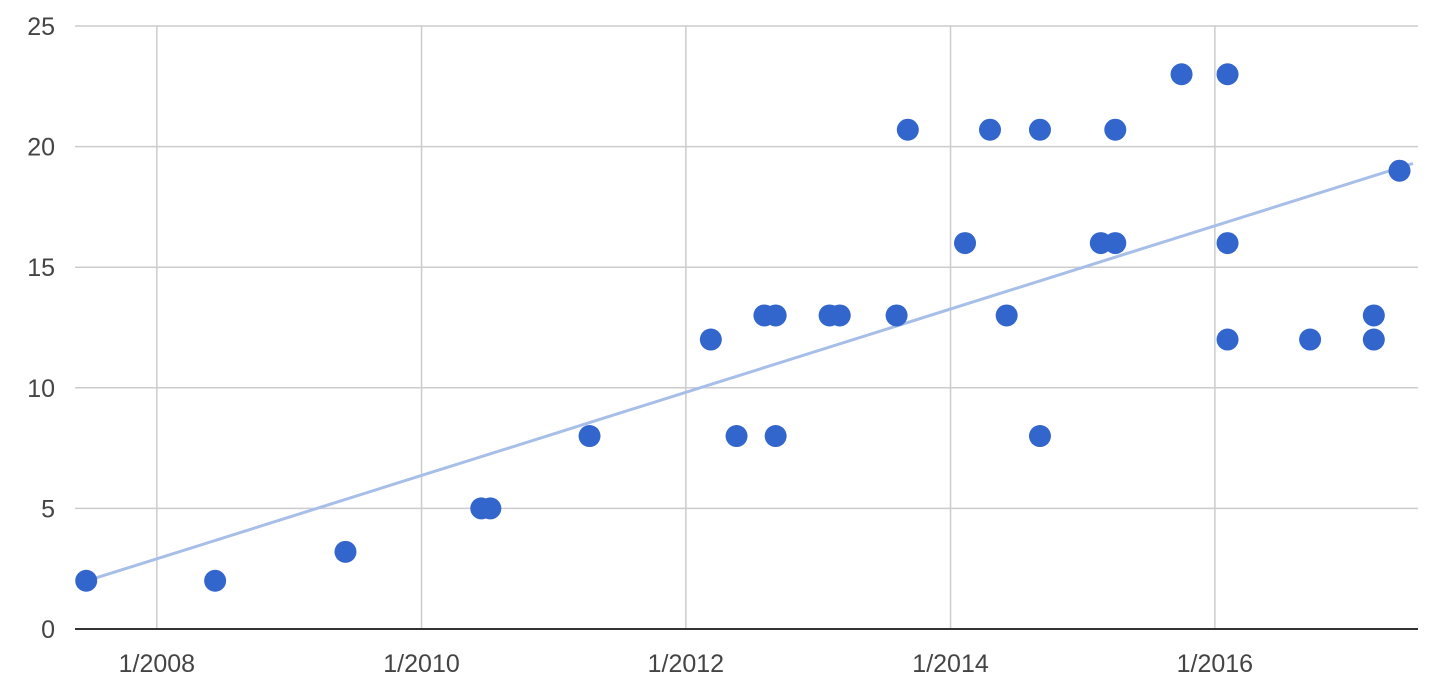 This screenshot has height=681, width=1438. I want to click on y-tick-label: 10, so click(41, 389).